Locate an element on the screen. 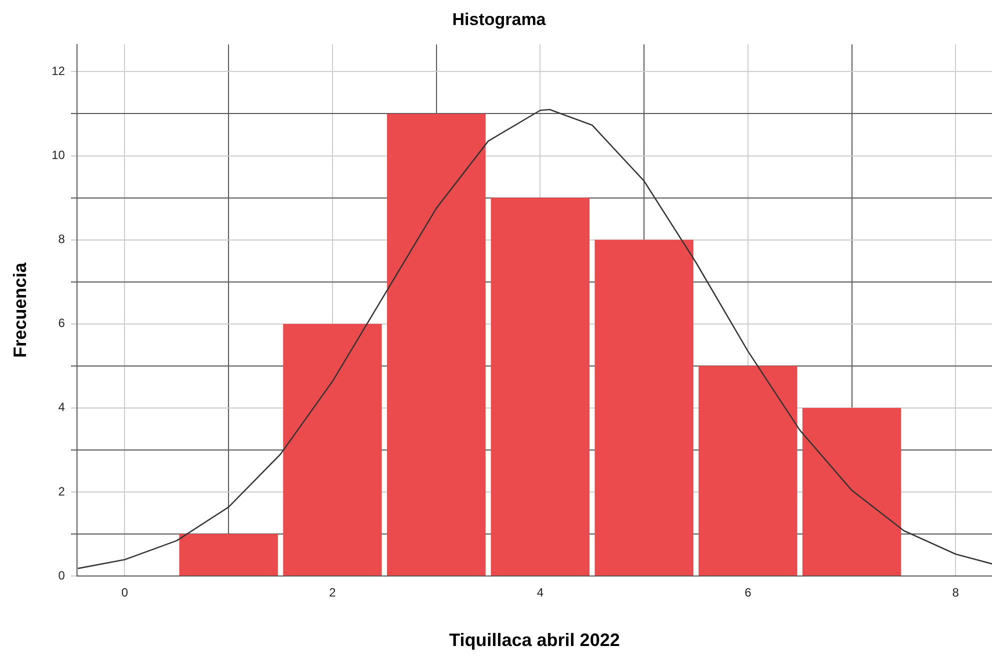  x-axis-title: Tiquillaca abril 2022 is located at coordinates (534, 640).